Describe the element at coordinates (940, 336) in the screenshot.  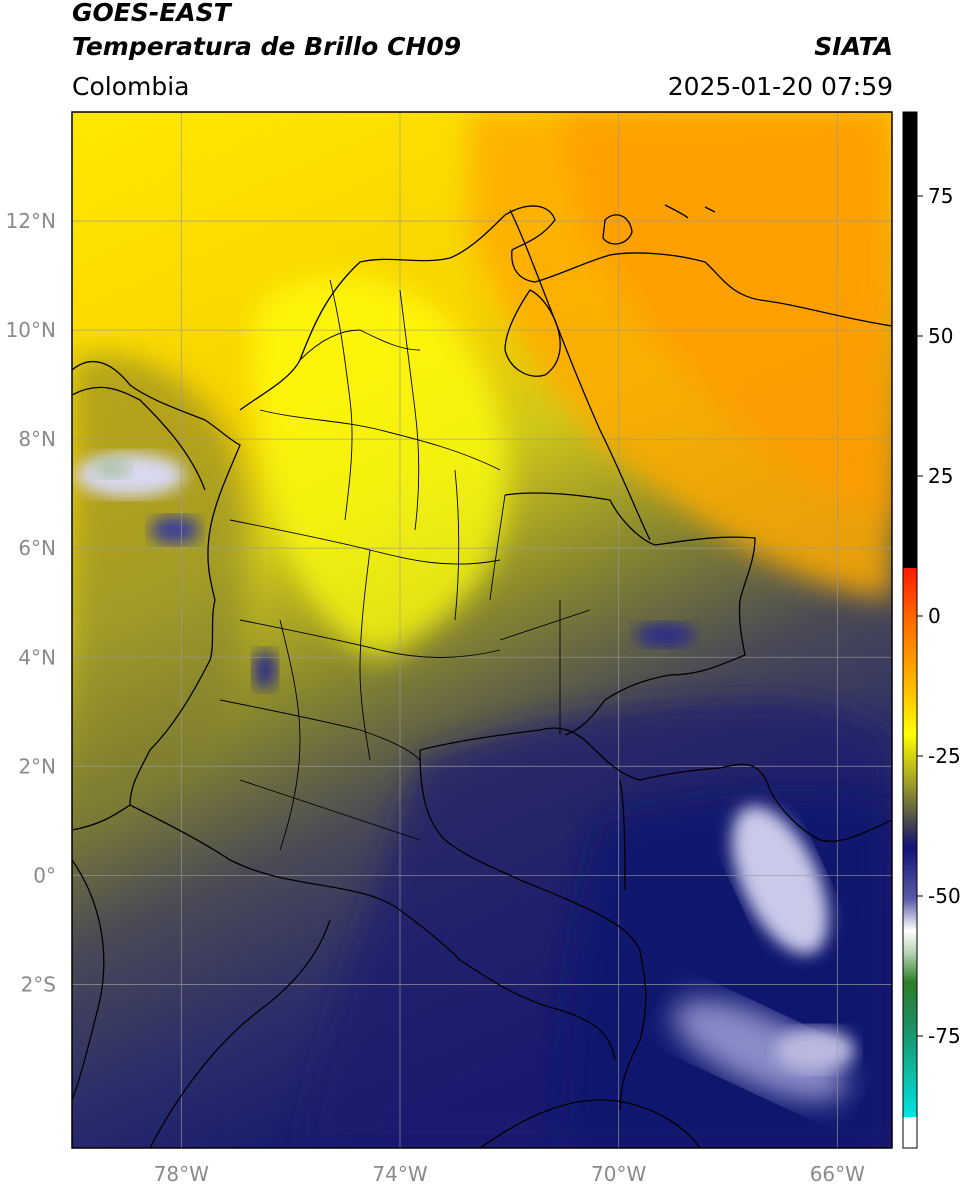
I see `colorbar-label: 50` at that location.